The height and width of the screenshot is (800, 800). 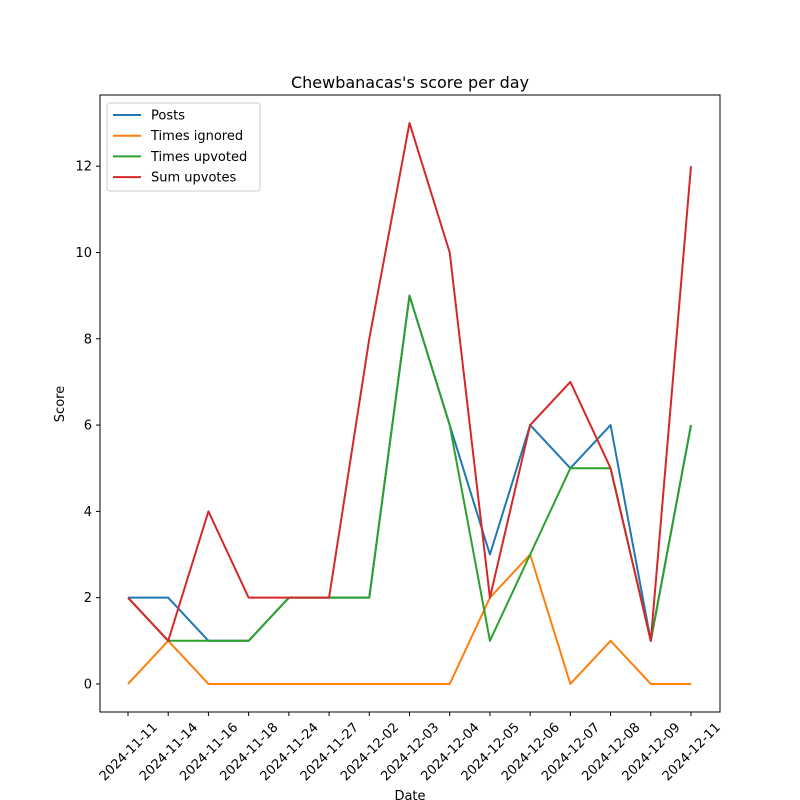 What do you see at coordinates (88, 426) in the screenshot?
I see `y-tick-label: 6` at bounding box center [88, 426].